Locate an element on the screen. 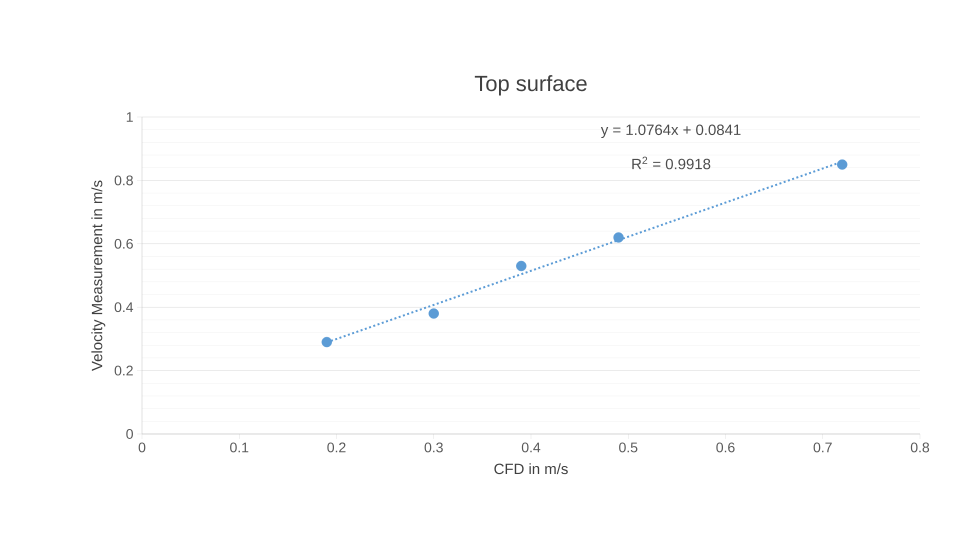  x-tick-label: 0.5 is located at coordinates (628, 447).